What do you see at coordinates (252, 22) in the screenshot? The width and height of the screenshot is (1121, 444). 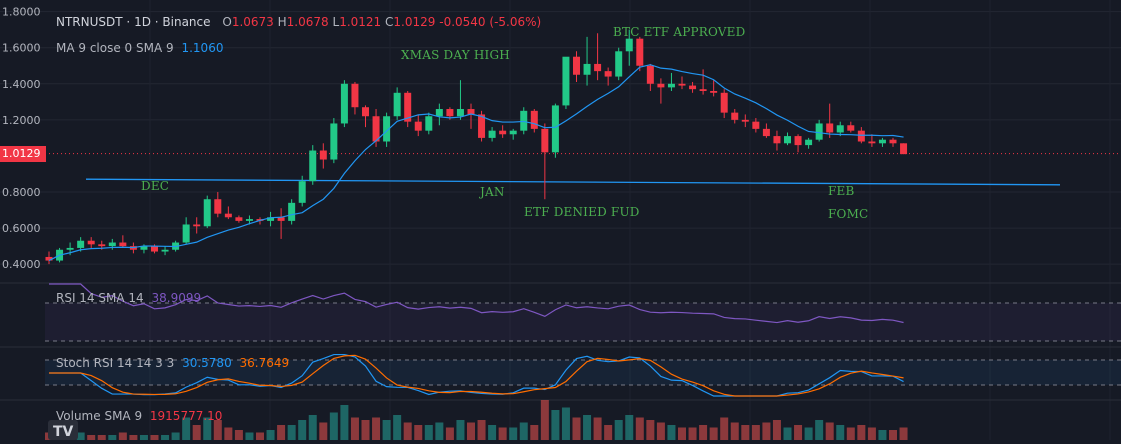 I see `open-value: 1.0673` at bounding box center [252, 22].